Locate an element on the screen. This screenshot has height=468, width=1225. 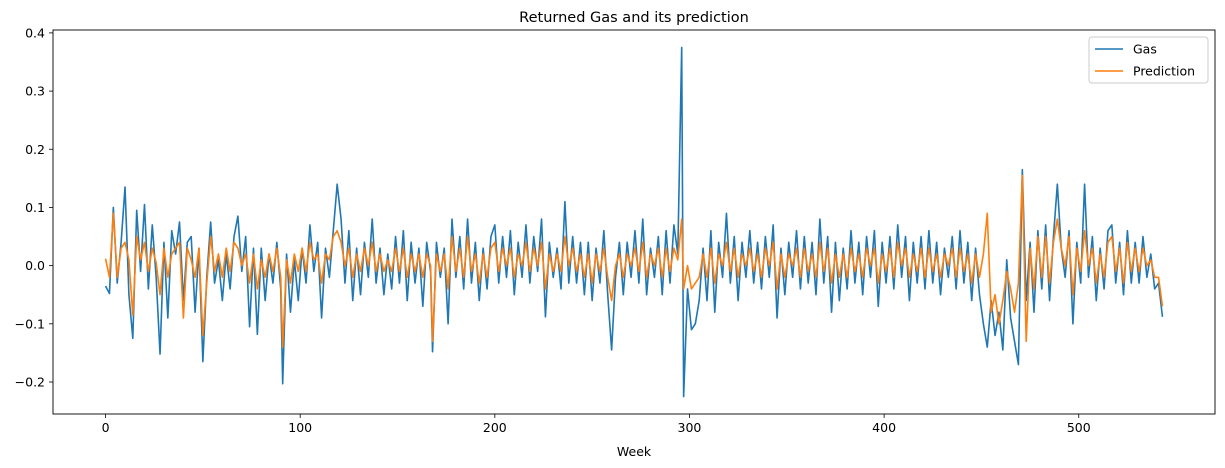
legend-label-prediction: Prediction is located at coordinates (1164, 71).